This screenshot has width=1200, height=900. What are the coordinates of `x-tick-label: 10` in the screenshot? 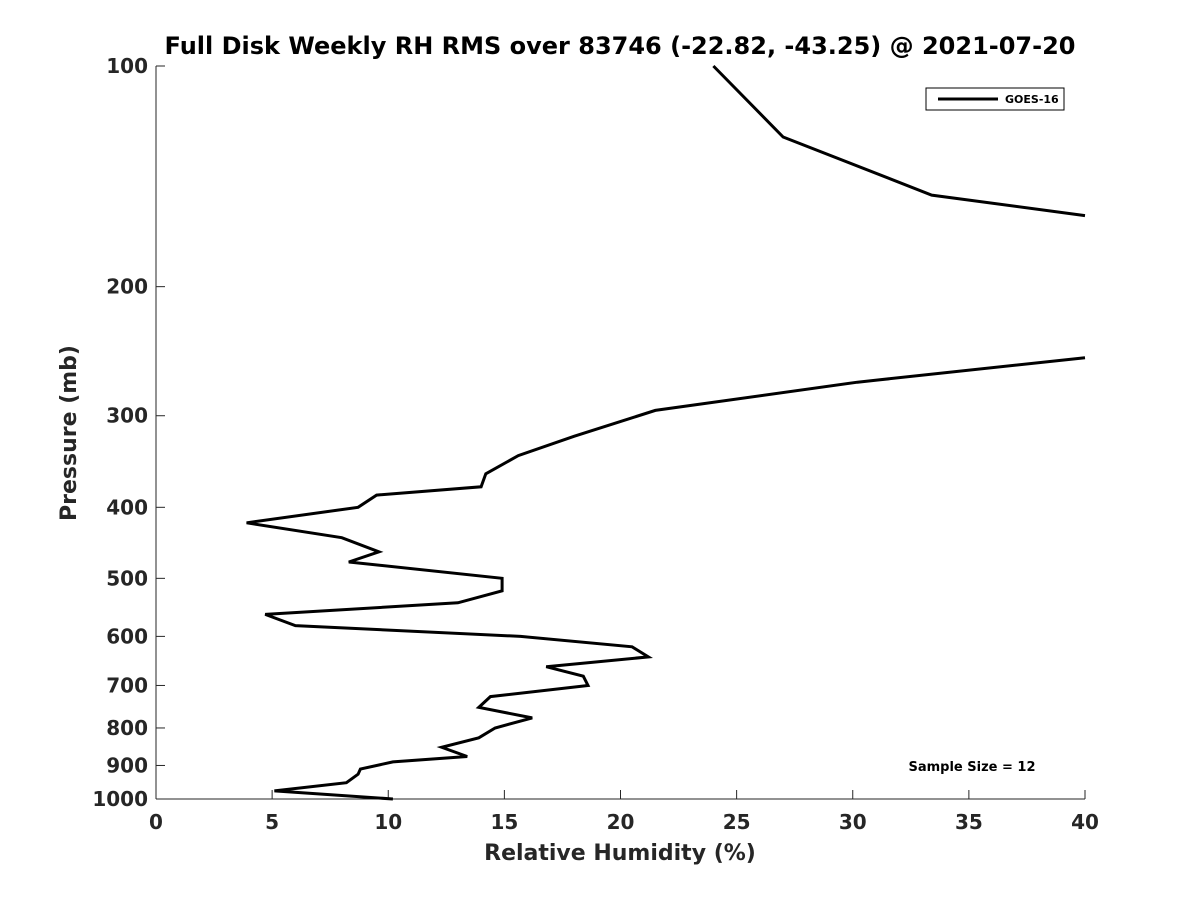 It's located at (388, 822).